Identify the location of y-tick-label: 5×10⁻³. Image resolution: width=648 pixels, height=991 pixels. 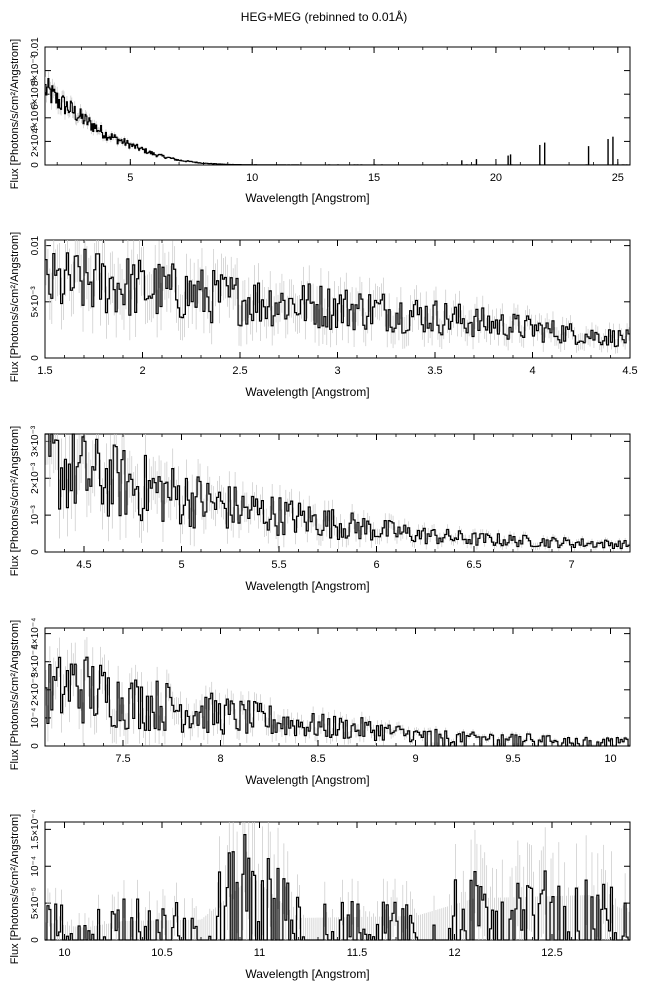
(35, 302).